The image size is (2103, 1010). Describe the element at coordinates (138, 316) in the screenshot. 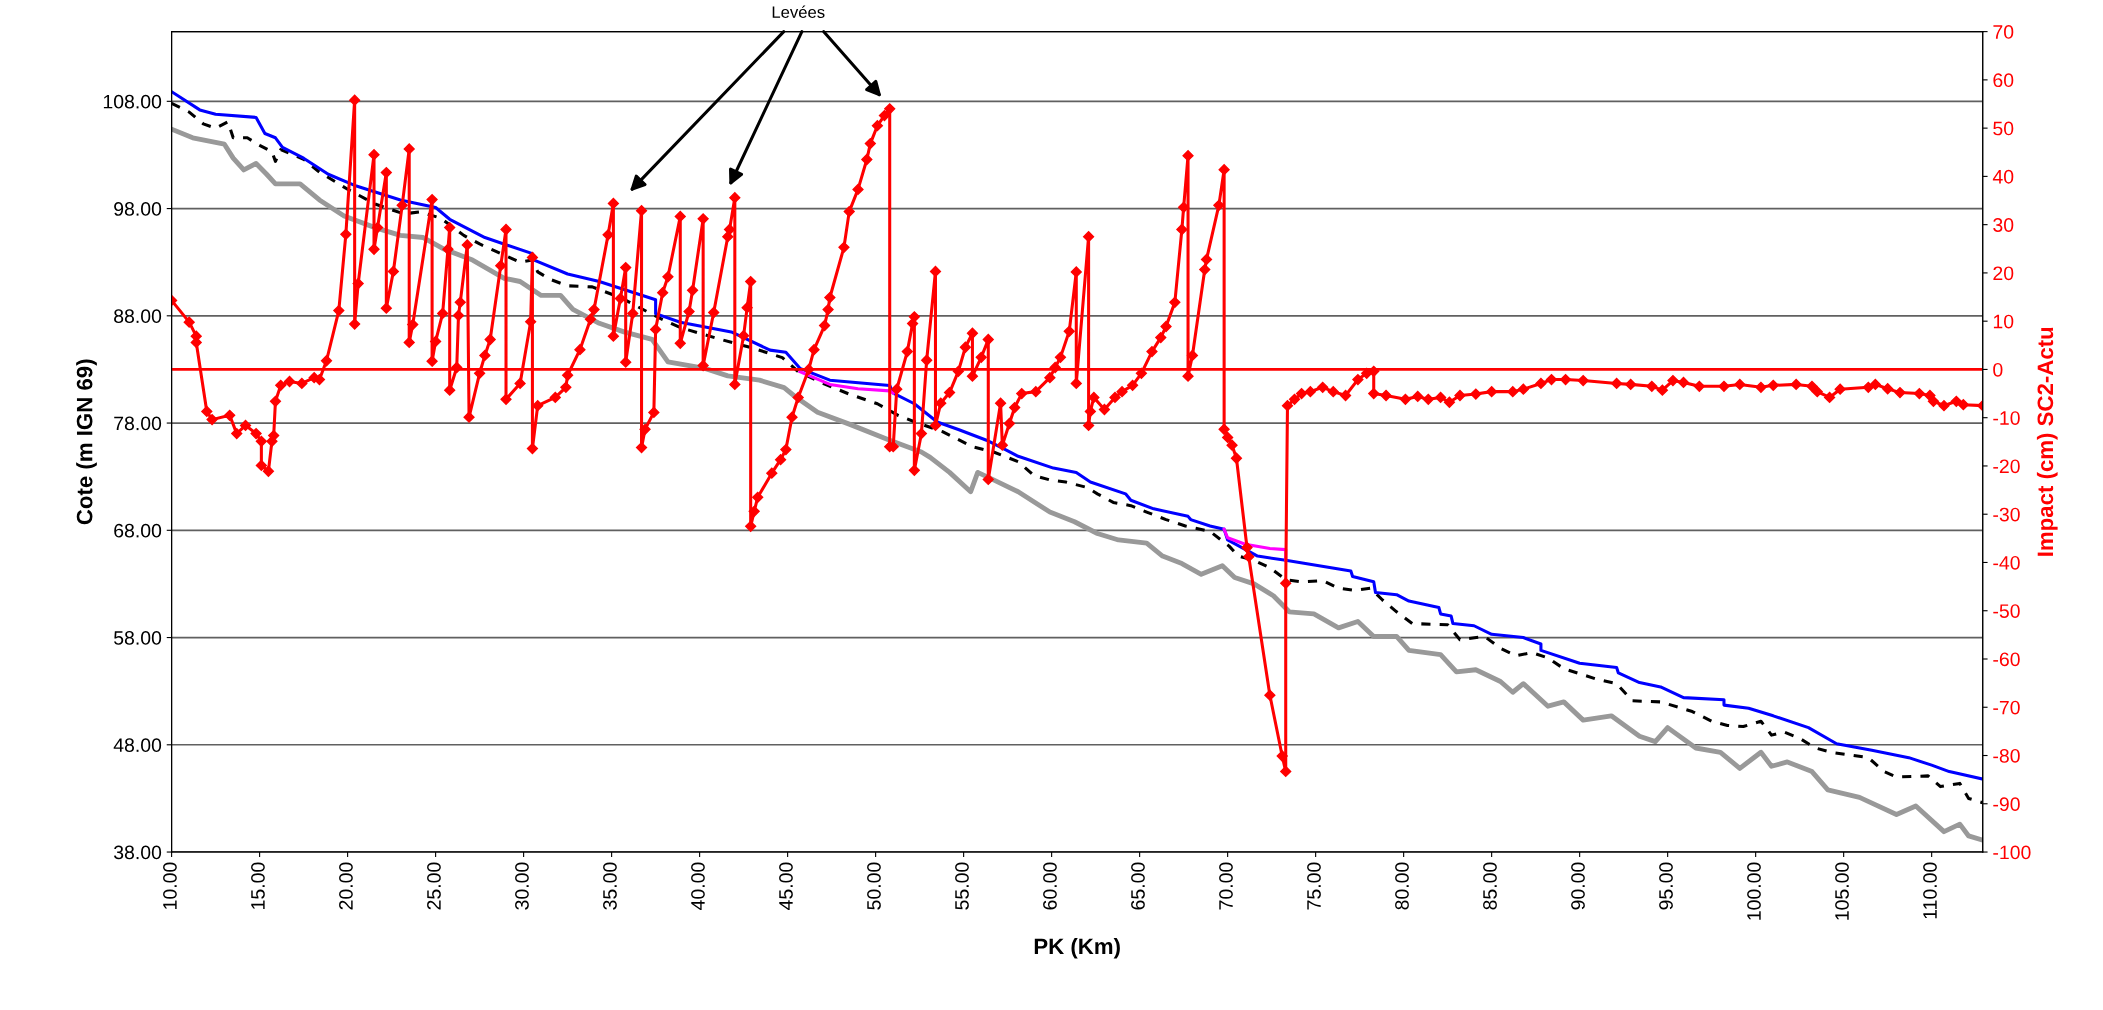

I see `y-tick-label: 88.00` at that location.